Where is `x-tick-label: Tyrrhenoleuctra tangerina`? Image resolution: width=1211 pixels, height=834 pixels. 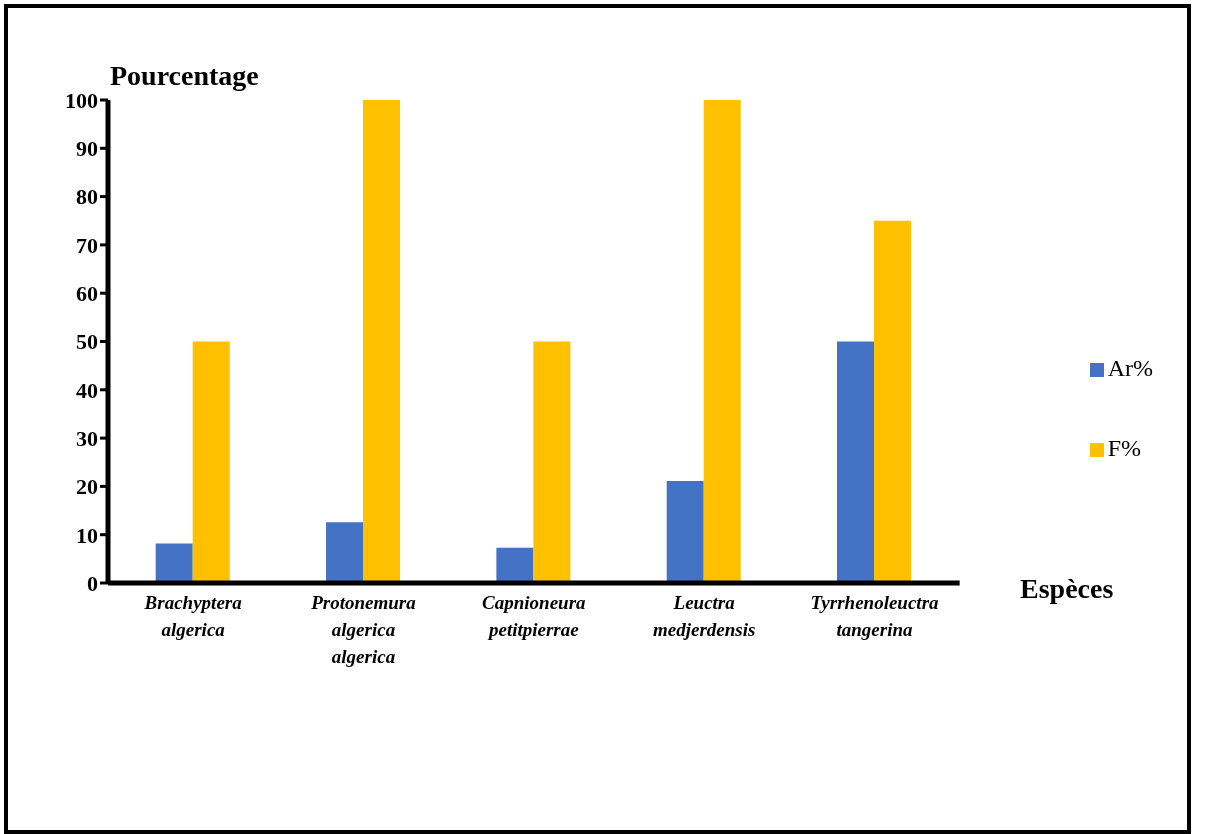
x-tick-label: Tyrrhenoleuctra tangerina is located at coordinates (875, 616).